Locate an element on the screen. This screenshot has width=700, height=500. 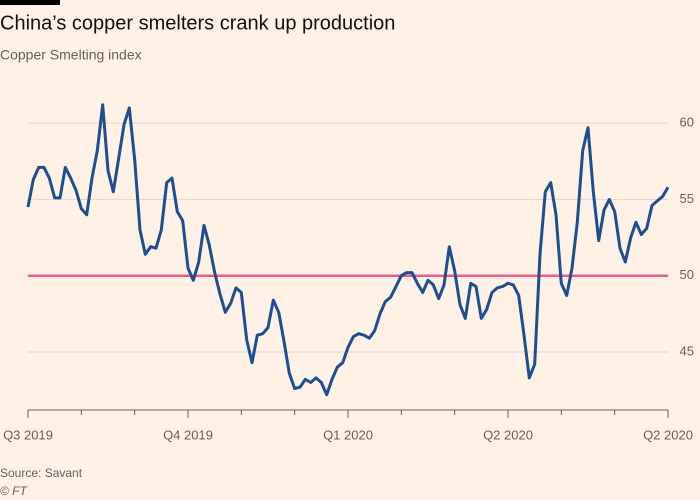
brand-bar is located at coordinates (30, 2).